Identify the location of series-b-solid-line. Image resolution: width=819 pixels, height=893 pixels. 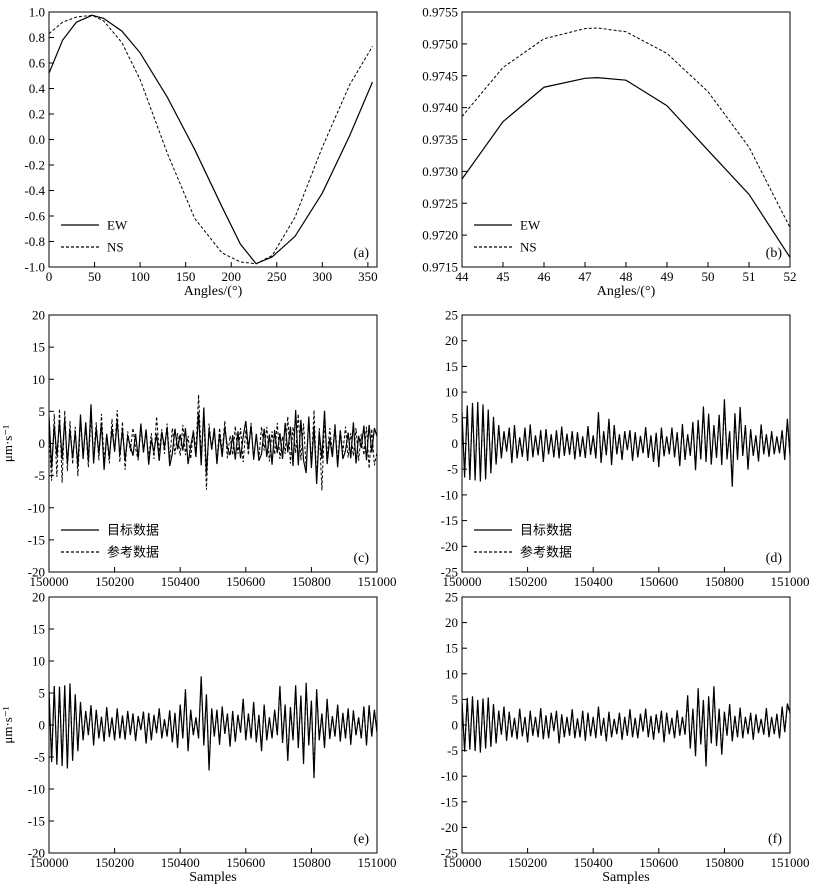
(626, 167).